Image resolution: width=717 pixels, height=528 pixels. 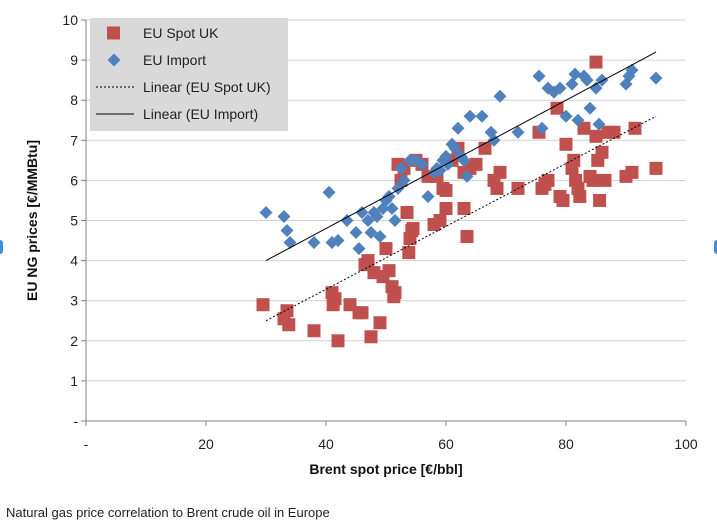 I want to click on y-tick-label: 6, so click(x=74, y=180).